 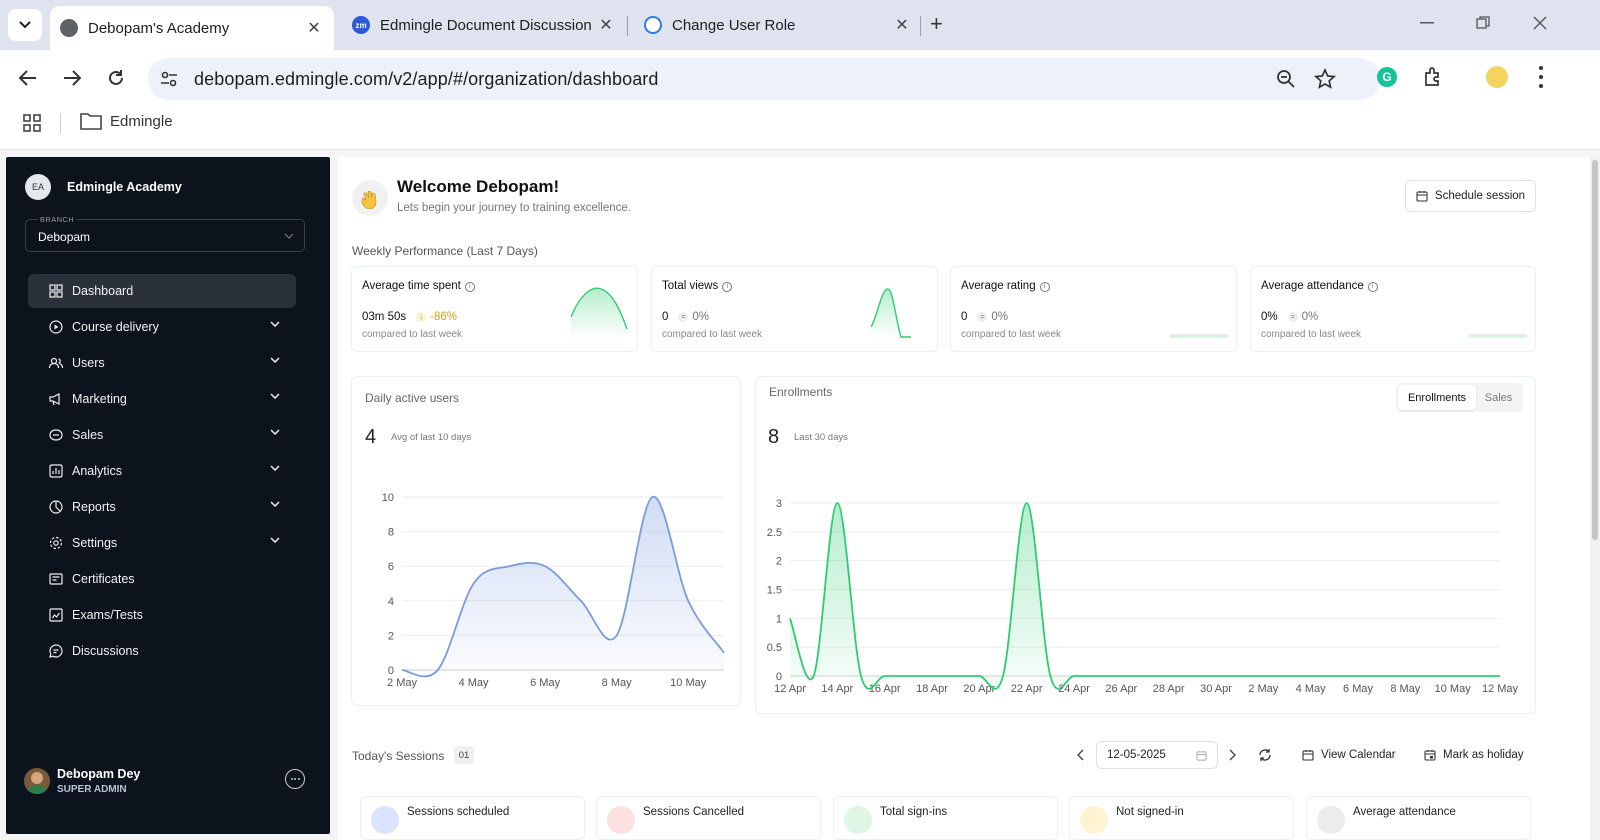 I want to click on bookmark-star-icon, so click(x=1325, y=79).